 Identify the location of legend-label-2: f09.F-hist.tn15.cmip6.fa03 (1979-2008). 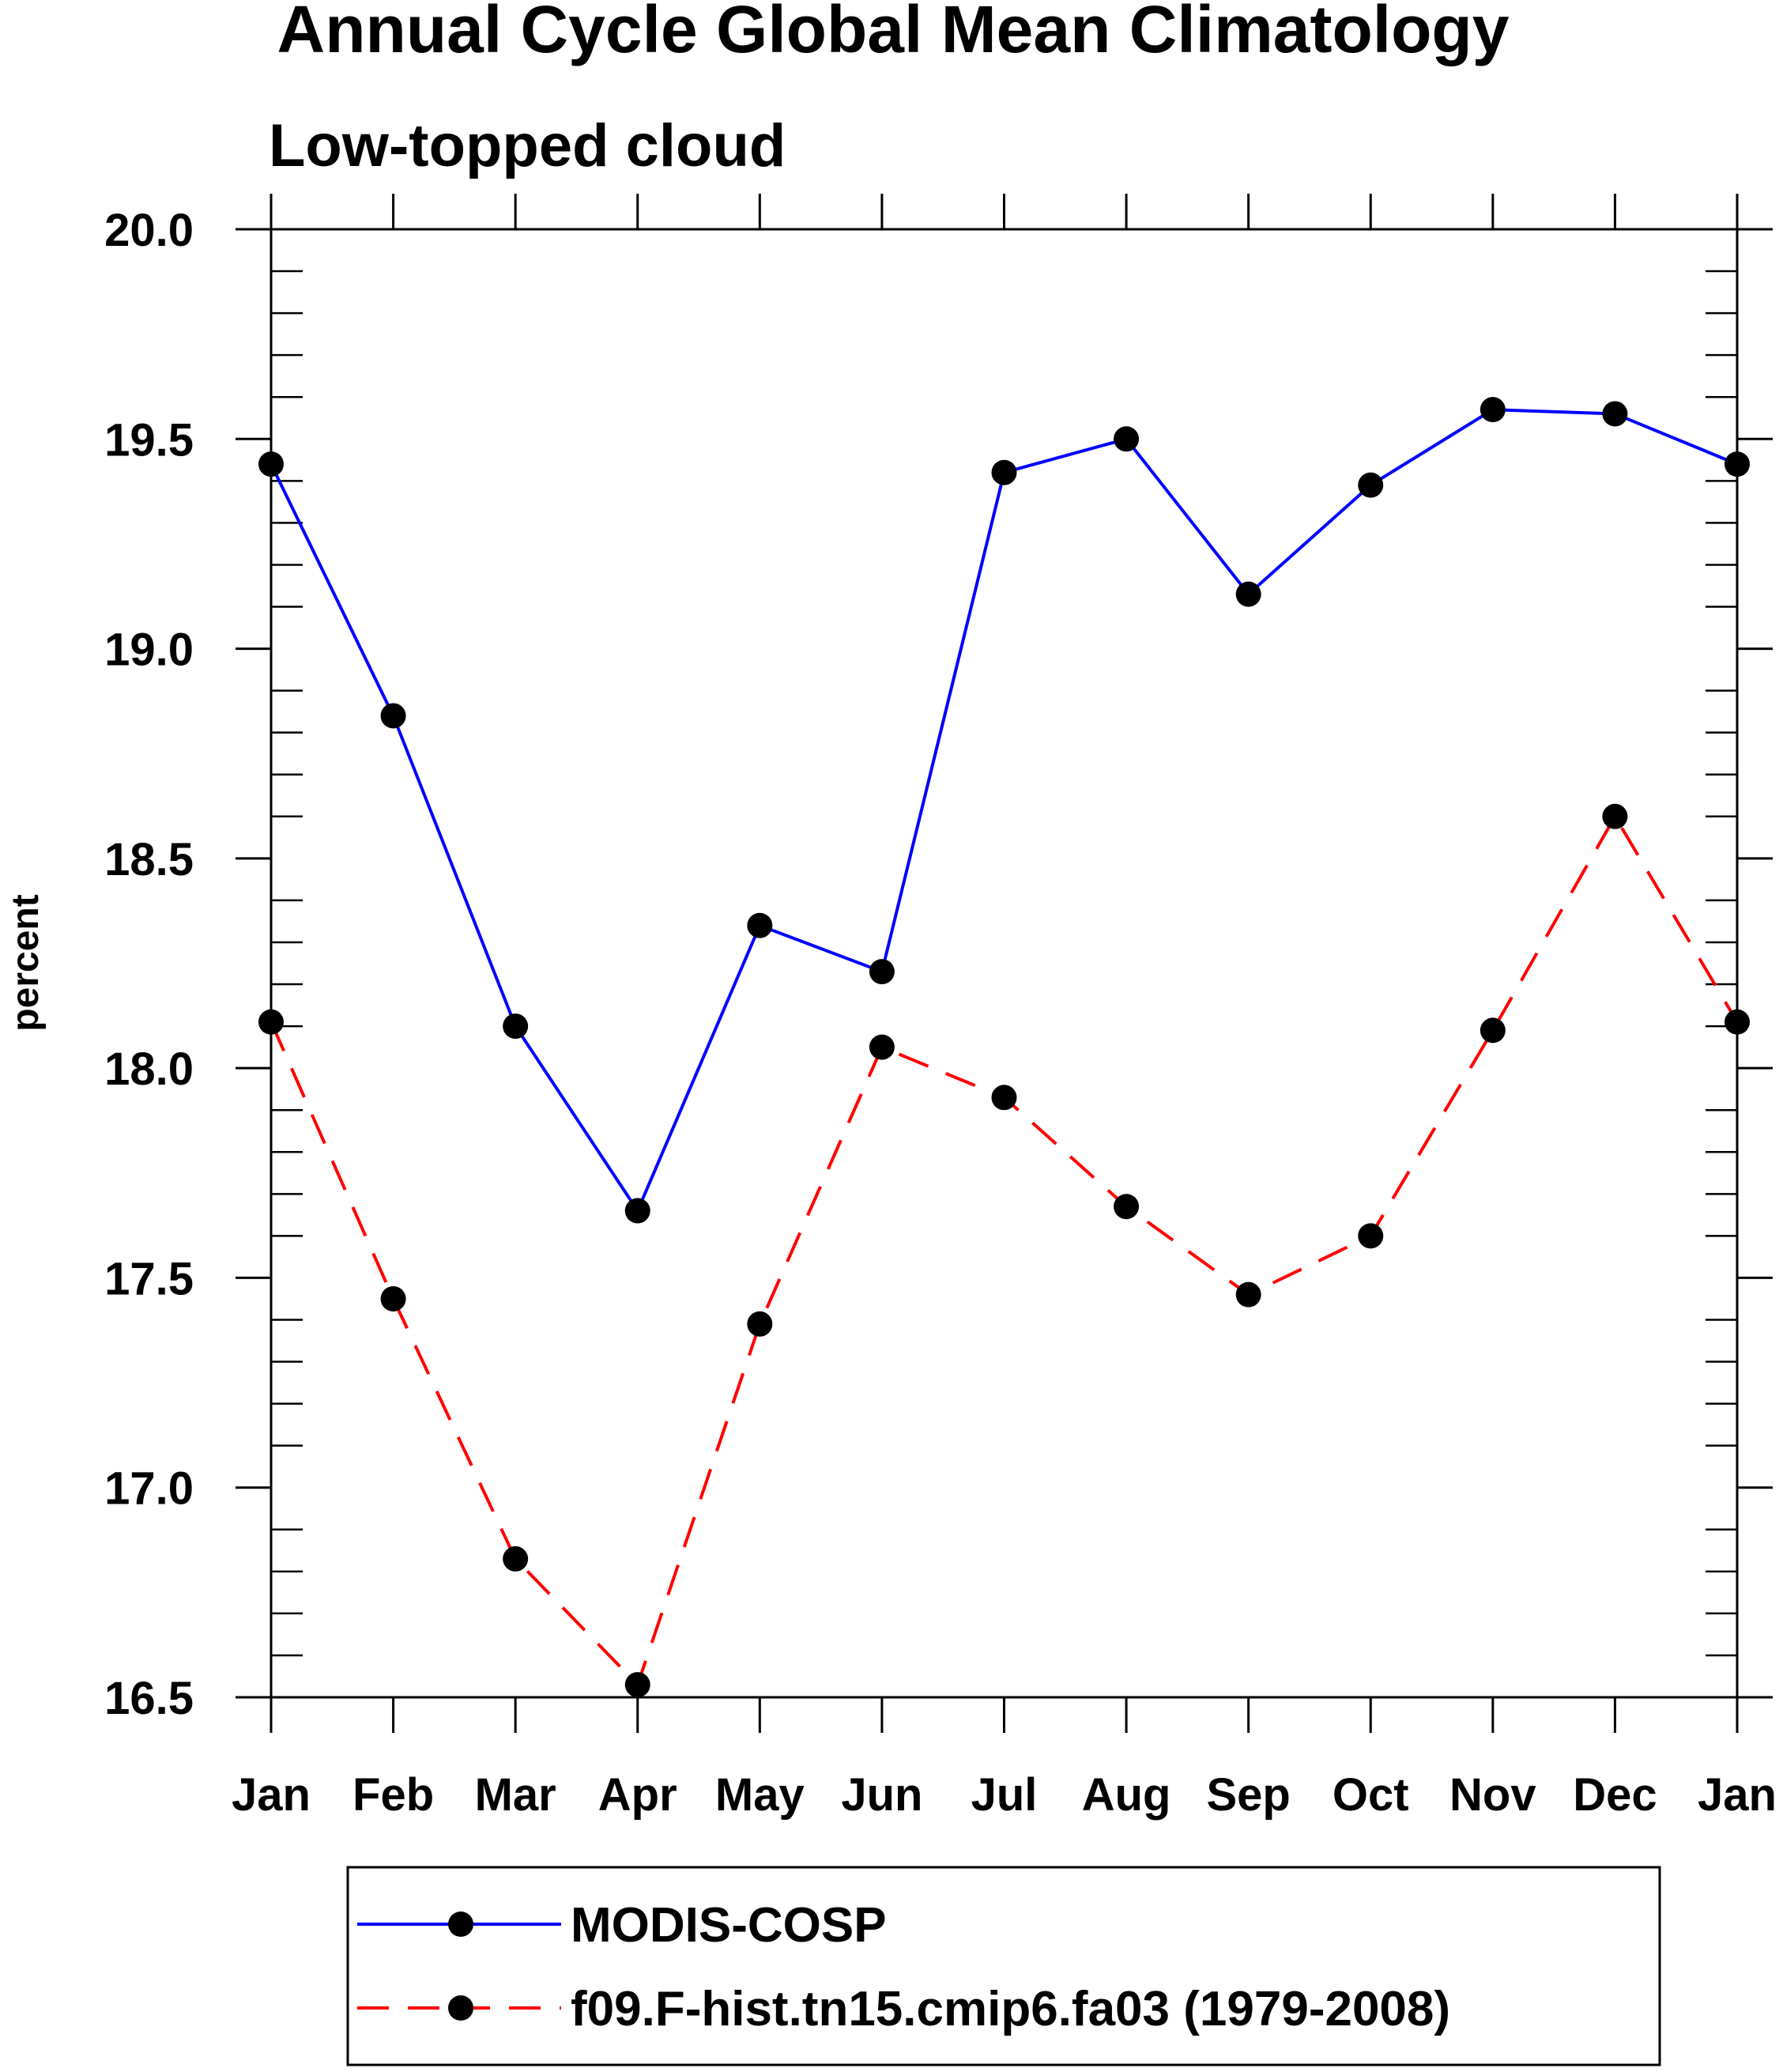
(1010, 2009).